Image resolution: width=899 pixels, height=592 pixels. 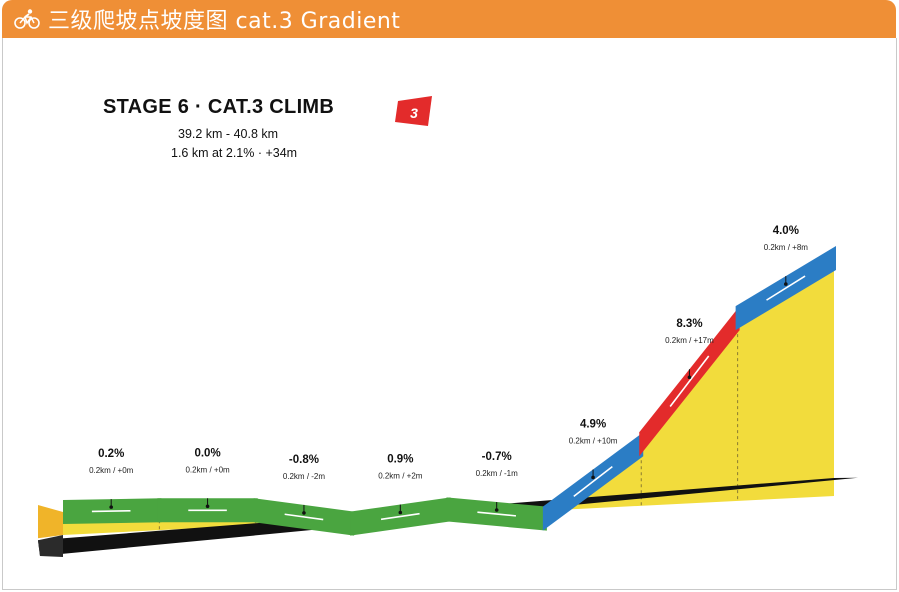 What do you see at coordinates (400, 475) in the screenshot?
I see `segment-detail: 0.2km / +2m` at bounding box center [400, 475].